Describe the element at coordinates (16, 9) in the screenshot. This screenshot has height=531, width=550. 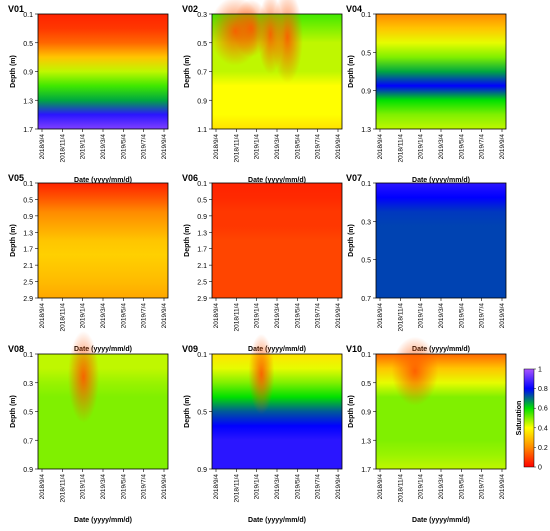
I see `panel-title: V01` at that location.